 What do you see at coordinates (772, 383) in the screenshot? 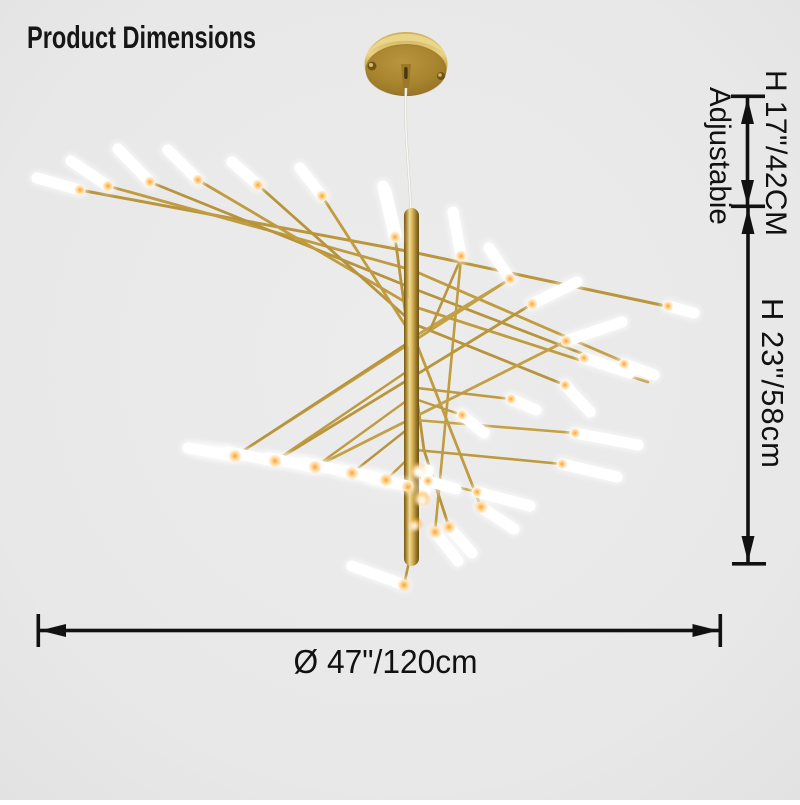
I see `svg-text: H 23"/58cm` at bounding box center [772, 383].